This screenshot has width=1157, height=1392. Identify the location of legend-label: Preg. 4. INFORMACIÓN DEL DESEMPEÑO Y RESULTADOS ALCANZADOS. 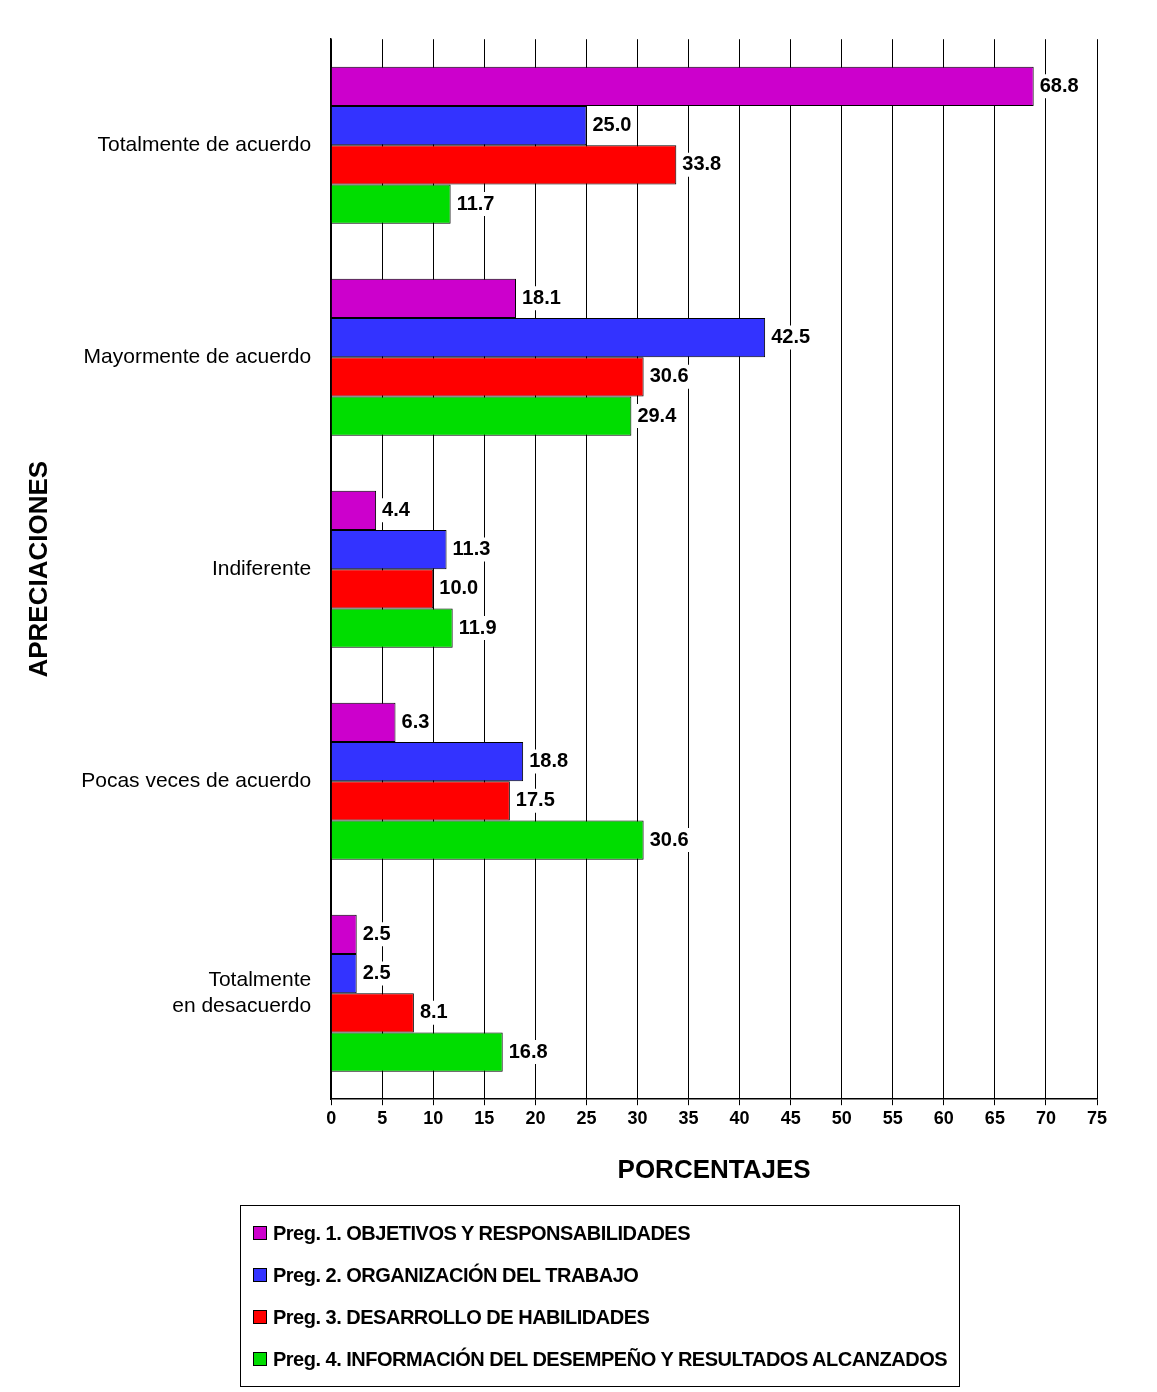
(610, 1359).